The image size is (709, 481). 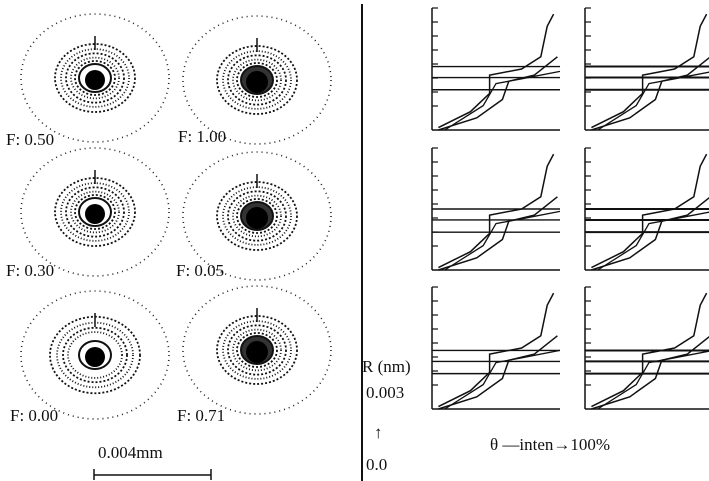 I want to click on spot-label: F: 0.05, so click(x=200, y=270).